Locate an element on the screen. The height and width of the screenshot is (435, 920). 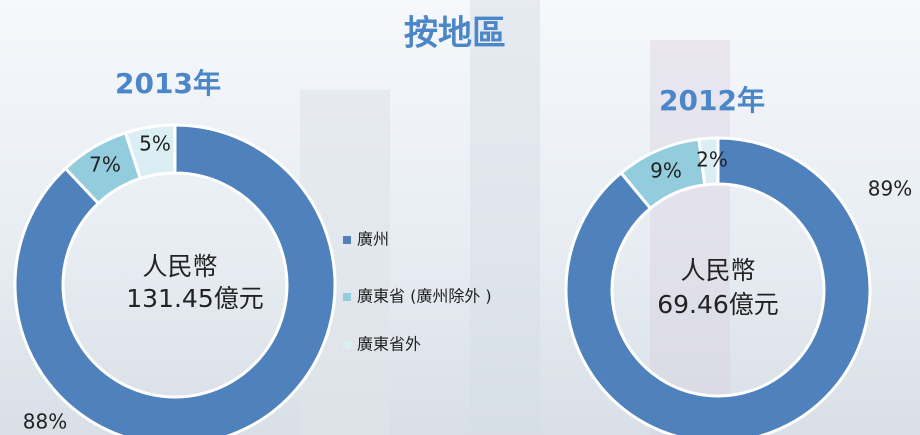
data-label: 5% is located at coordinates (155, 144).